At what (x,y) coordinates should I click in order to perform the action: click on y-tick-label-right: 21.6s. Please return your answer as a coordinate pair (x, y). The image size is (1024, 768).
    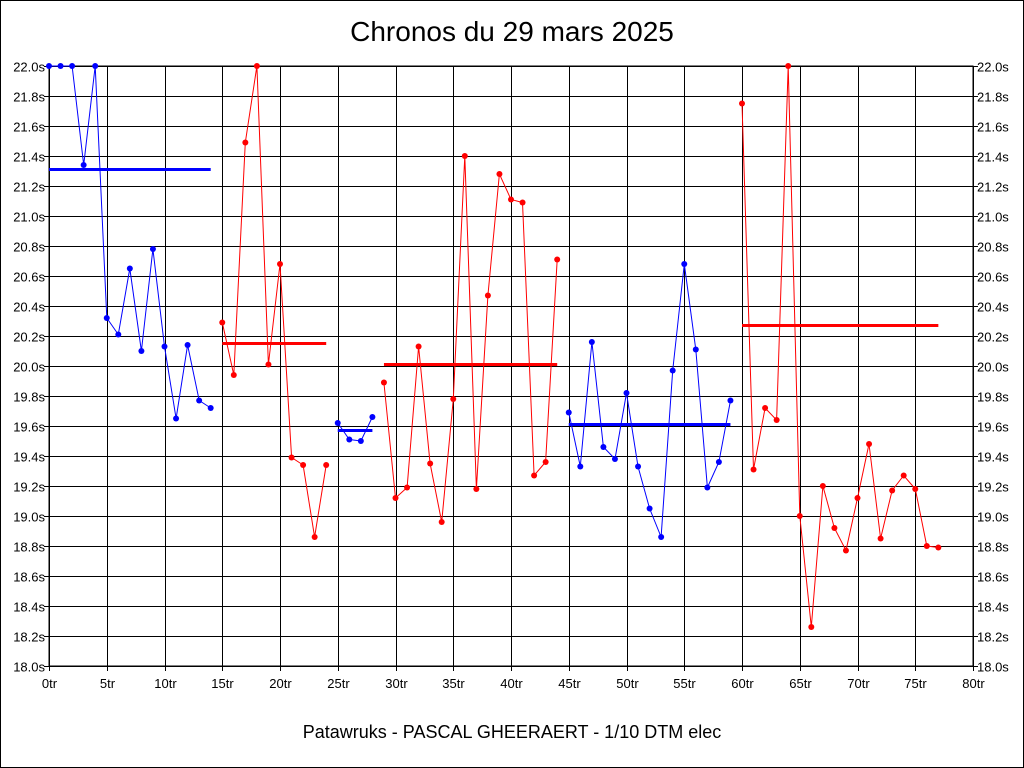
    Looking at the image, I should click on (993, 127).